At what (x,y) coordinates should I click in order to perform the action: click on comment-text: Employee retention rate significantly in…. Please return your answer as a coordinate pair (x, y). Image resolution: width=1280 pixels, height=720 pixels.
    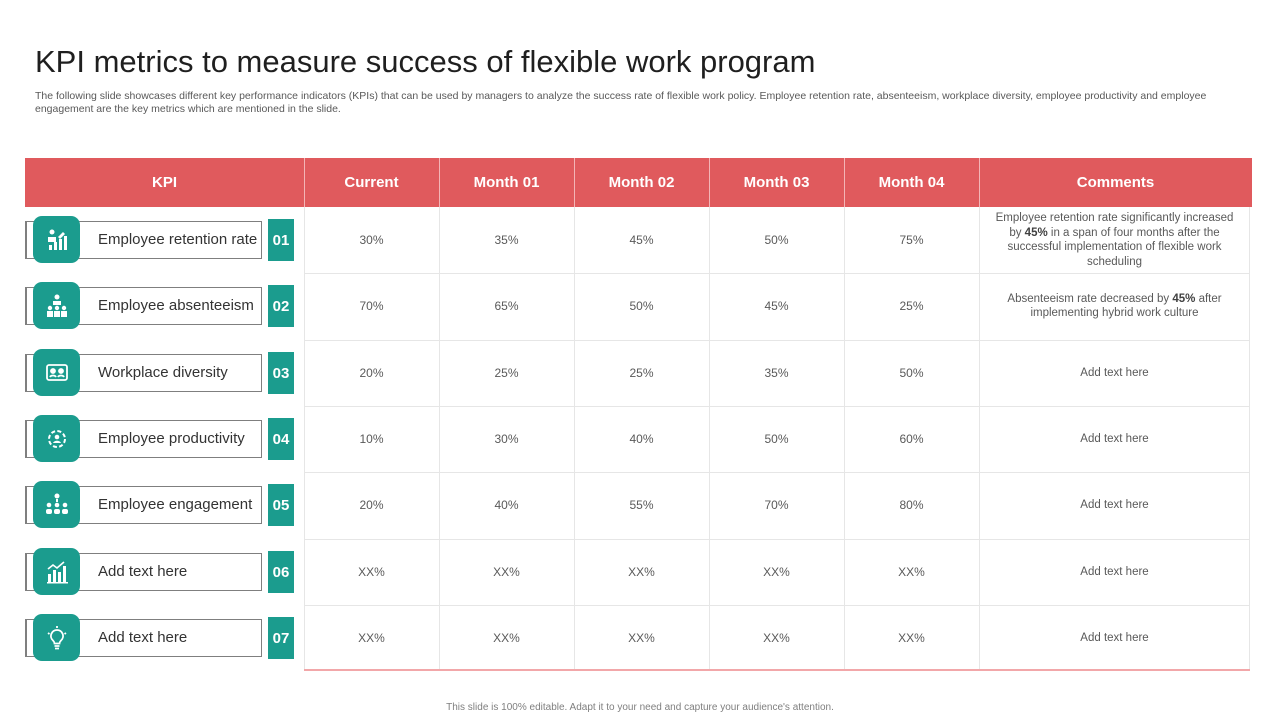
    Looking at the image, I should click on (1114, 240).